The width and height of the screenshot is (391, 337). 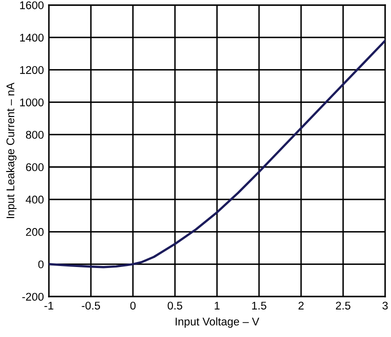 What do you see at coordinates (259, 306) in the screenshot?
I see `x-tick-label: 1.5` at bounding box center [259, 306].